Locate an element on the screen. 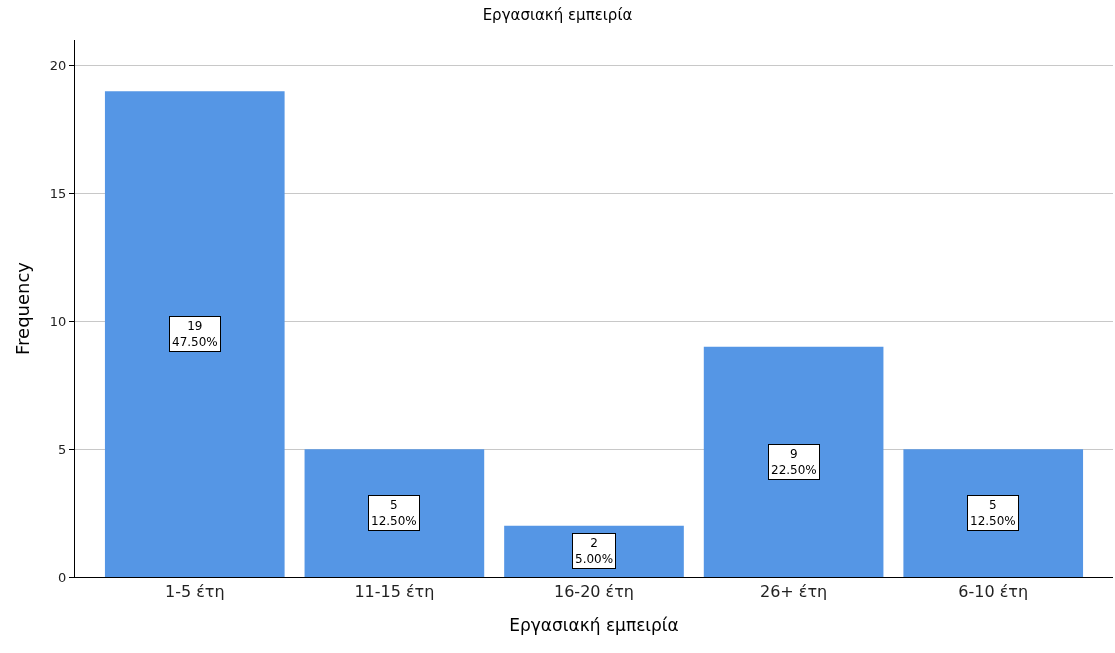 The height and width of the screenshot is (653, 1115). y-tick-label: 10 is located at coordinates (58, 321).